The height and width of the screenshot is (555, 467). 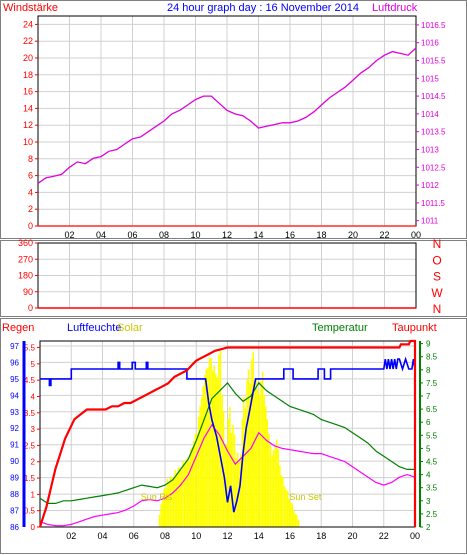 I want to click on wind-tick-label: 22, so click(x=28, y=41).